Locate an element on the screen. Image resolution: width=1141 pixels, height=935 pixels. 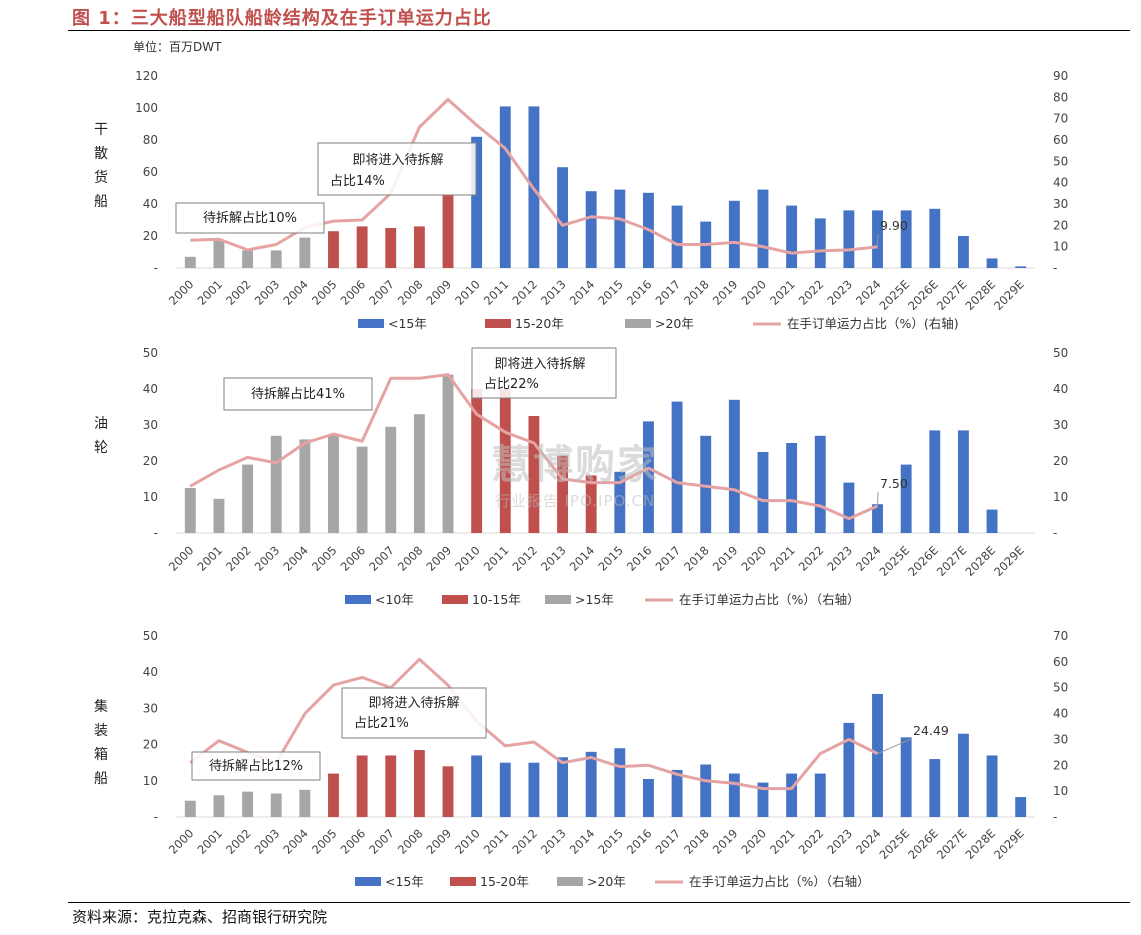
right-tick-label: 30 is located at coordinates (1060, 204).